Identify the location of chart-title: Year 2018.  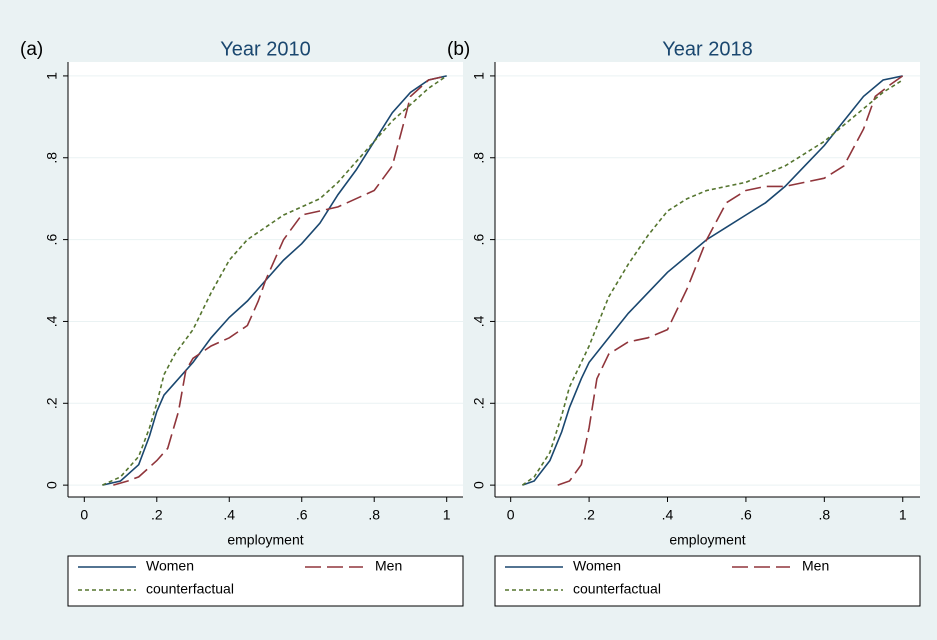
(707, 49).